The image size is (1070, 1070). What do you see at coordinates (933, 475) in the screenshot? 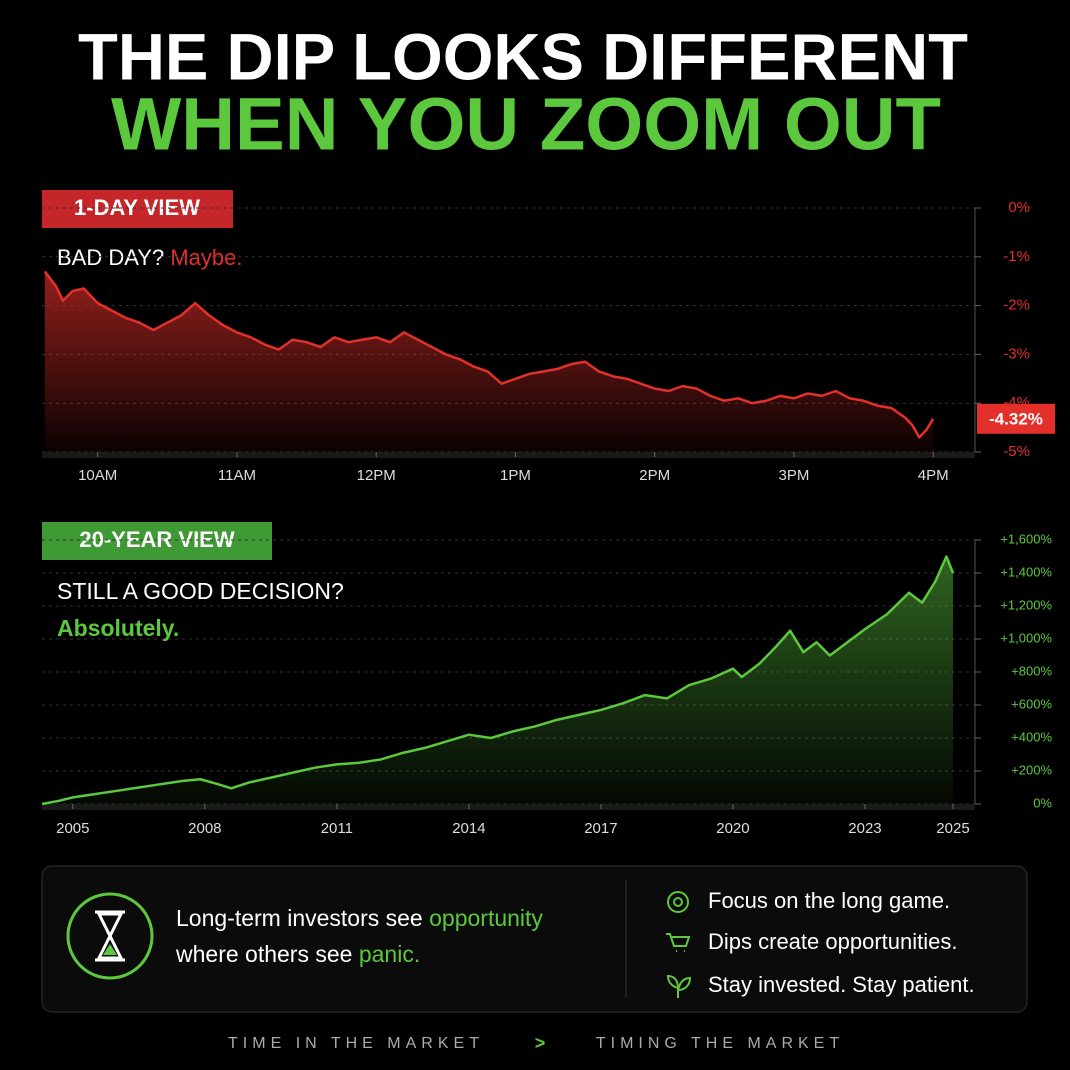
I see `x-tick-label: 4PM` at bounding box center [933, 475].